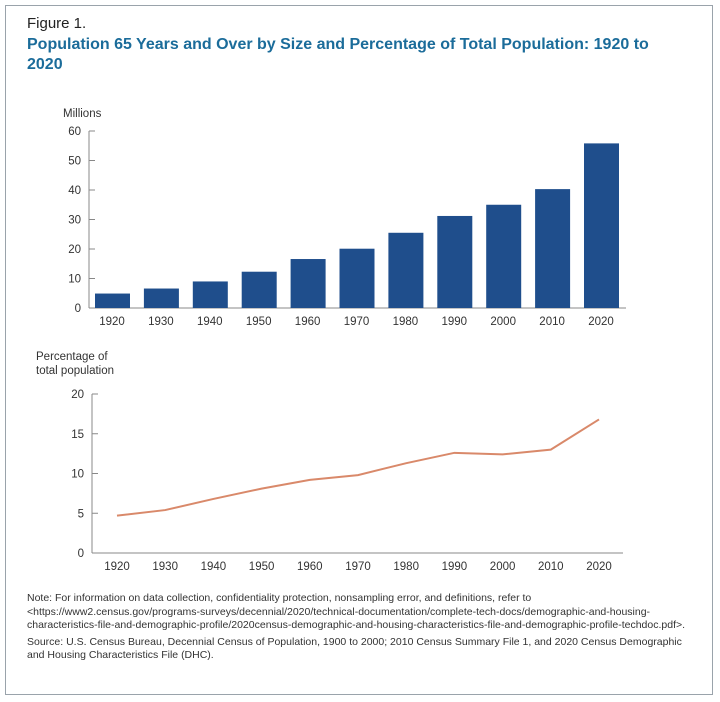 This screenshot has height=702, width=720. I want to click on bar-2020, so click(601, 225).